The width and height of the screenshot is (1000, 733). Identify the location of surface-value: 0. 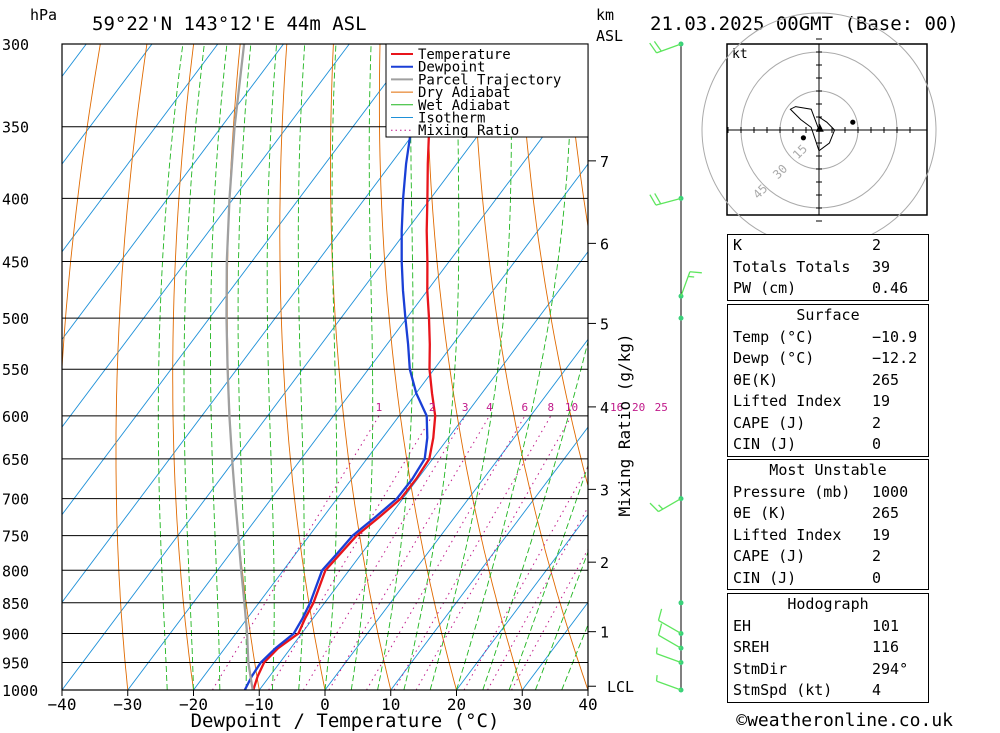
(877, 444).